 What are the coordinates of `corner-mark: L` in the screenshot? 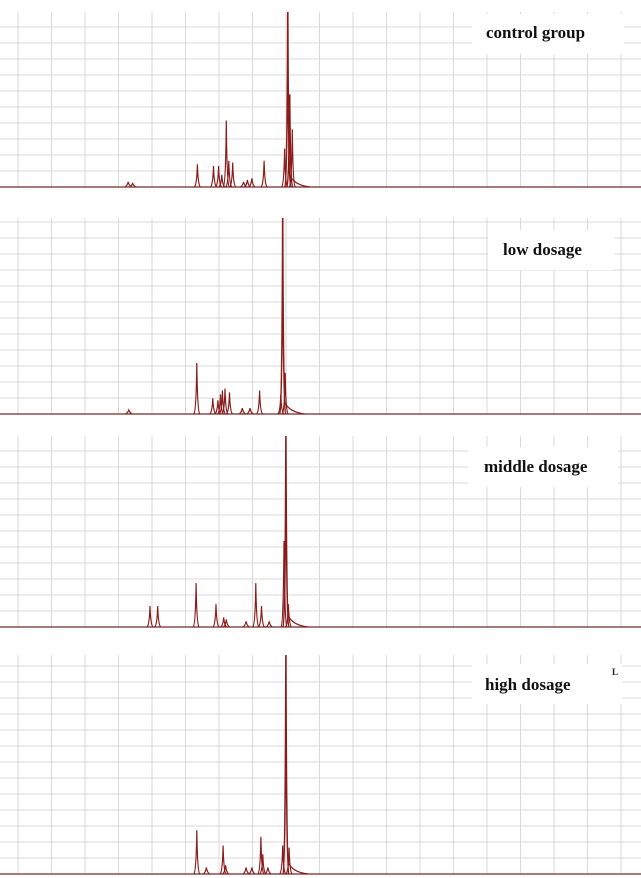 It's located at (615, 672).